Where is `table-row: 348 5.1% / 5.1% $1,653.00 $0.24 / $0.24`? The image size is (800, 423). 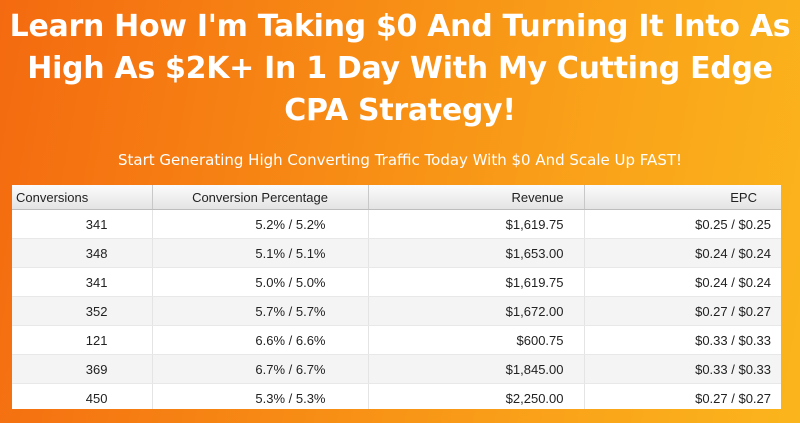
table-row: 348 5.1% / 5.1% $1,653.00 $0.24 / $0.24 is located at coordinates (396, 253).